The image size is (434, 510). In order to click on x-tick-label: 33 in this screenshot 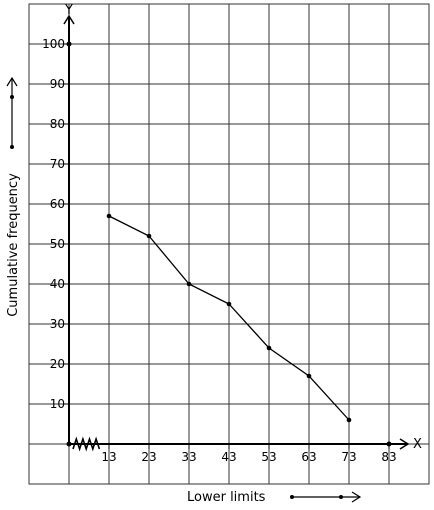, I will do `click(188, 457)`.